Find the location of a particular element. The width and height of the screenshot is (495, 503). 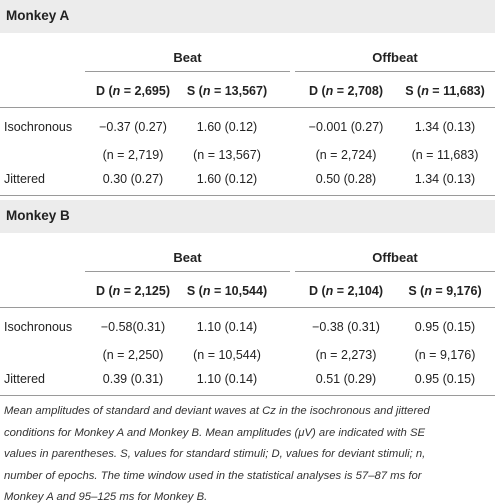

table-cell: (n = 13,567) is located at coordinates (227, 155).